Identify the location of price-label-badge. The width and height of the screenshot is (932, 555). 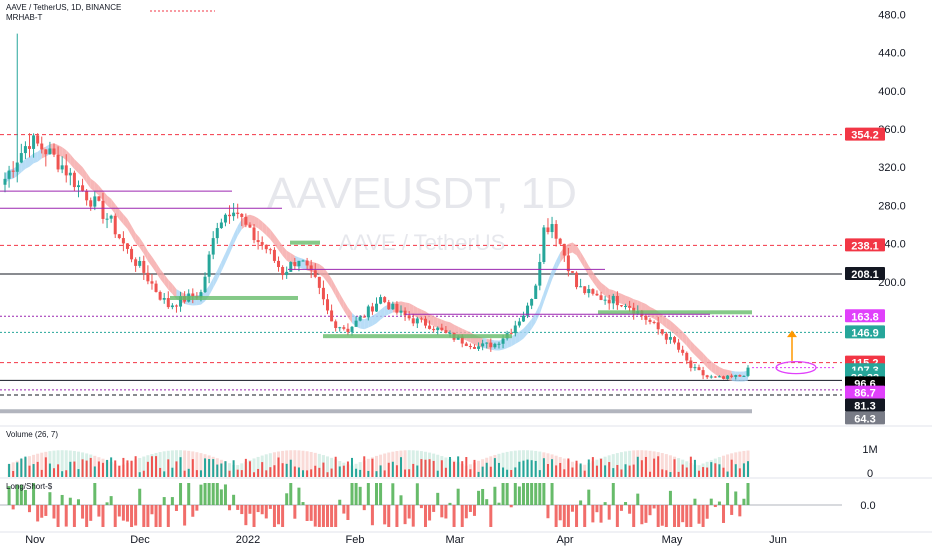
(865, 405).